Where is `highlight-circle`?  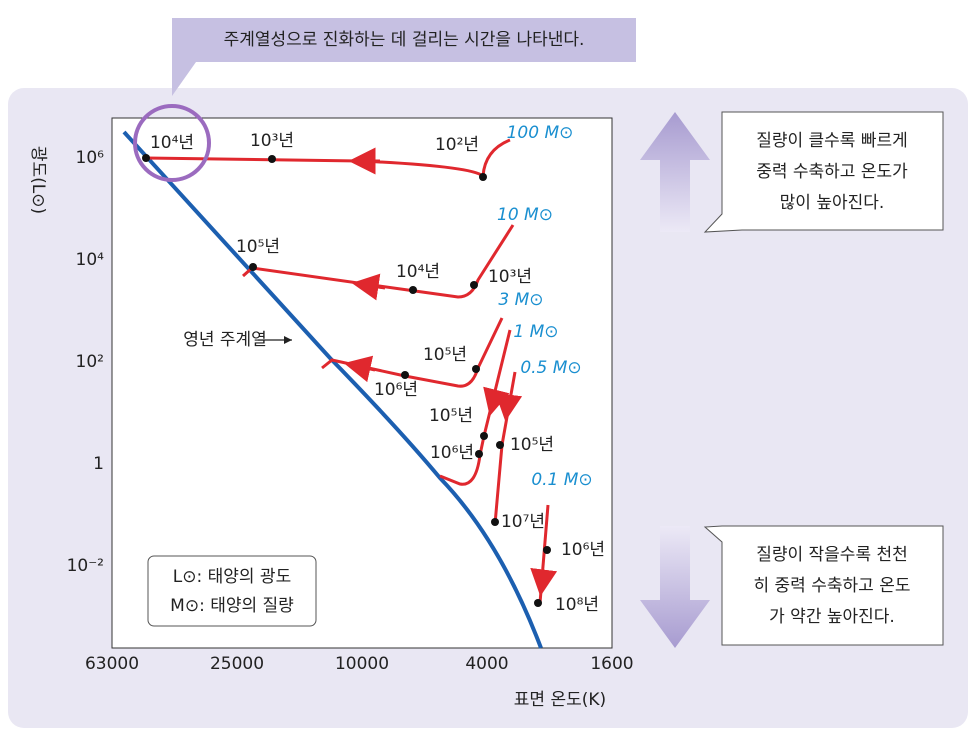
highlight-circle is located at coordinates (172, 143).